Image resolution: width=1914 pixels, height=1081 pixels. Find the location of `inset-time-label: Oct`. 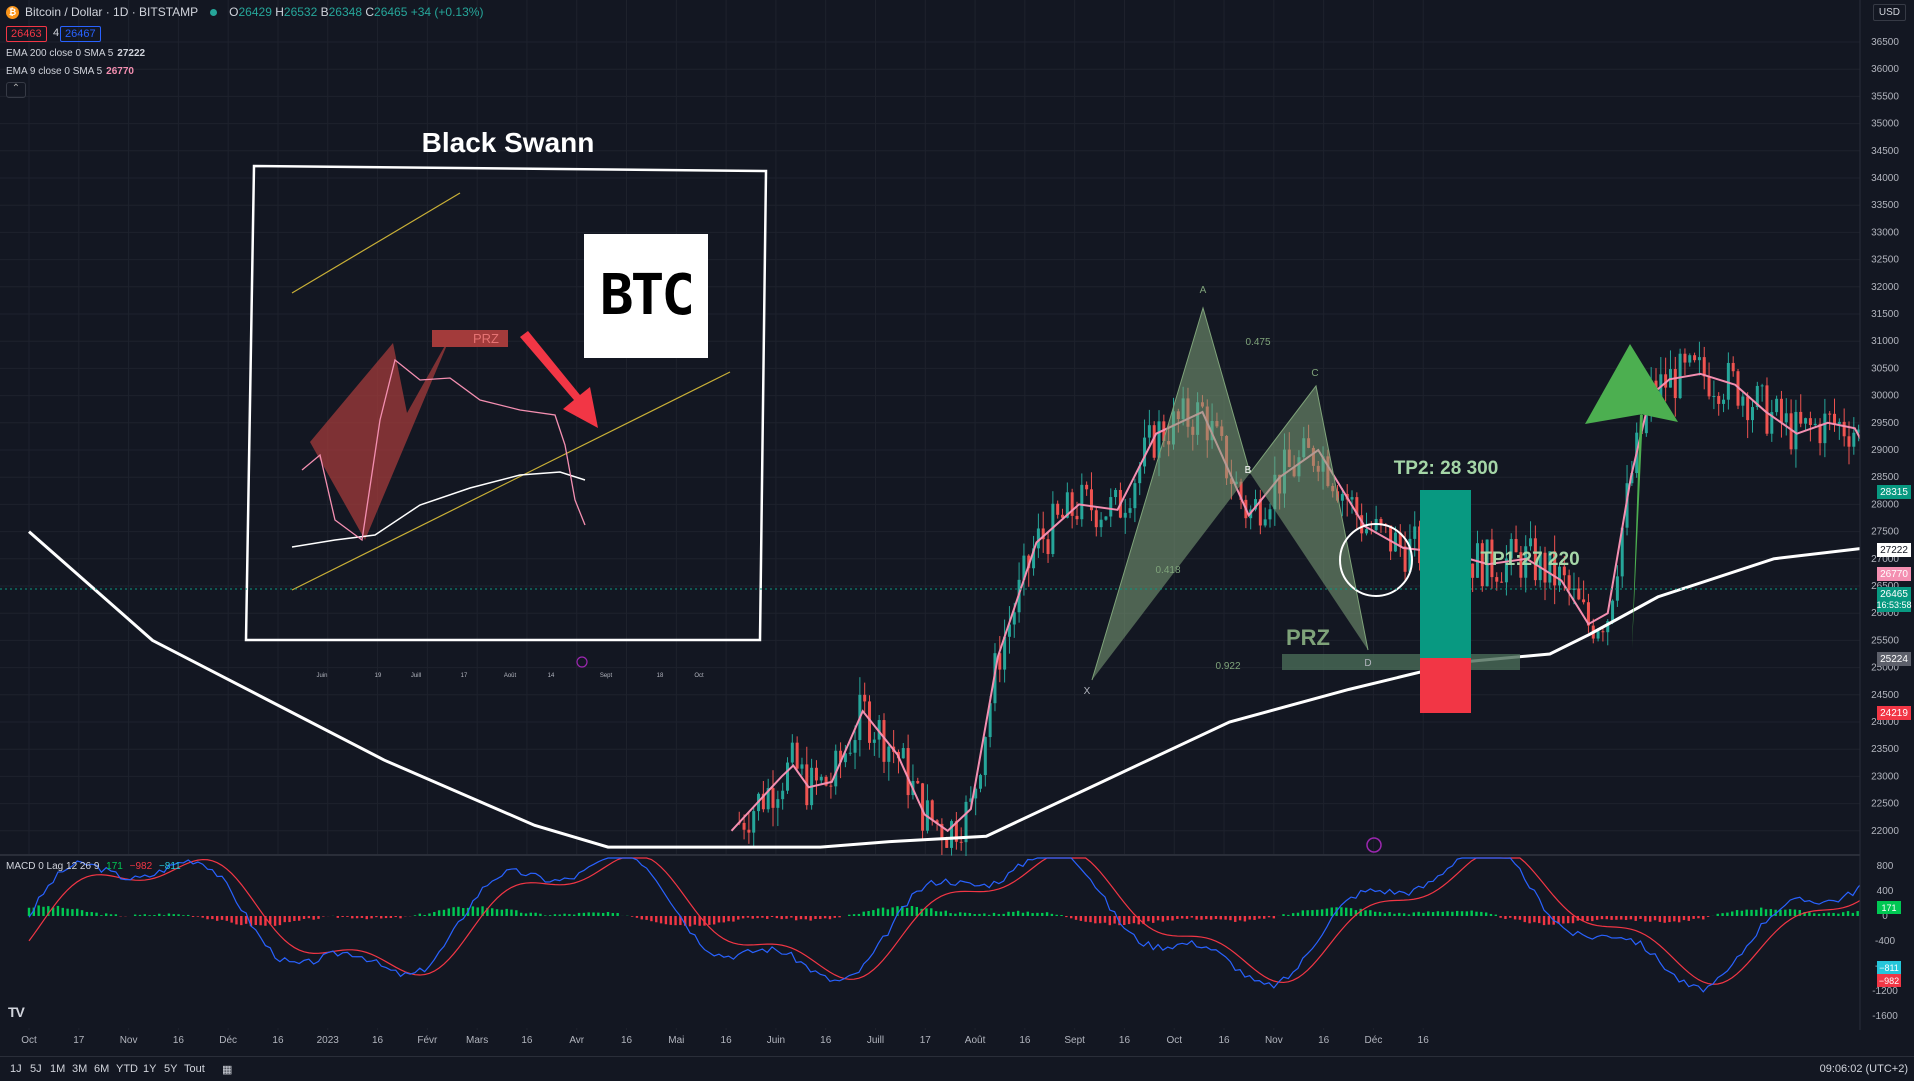

inset-time-label: Oct is located at coordinates (699, 676).